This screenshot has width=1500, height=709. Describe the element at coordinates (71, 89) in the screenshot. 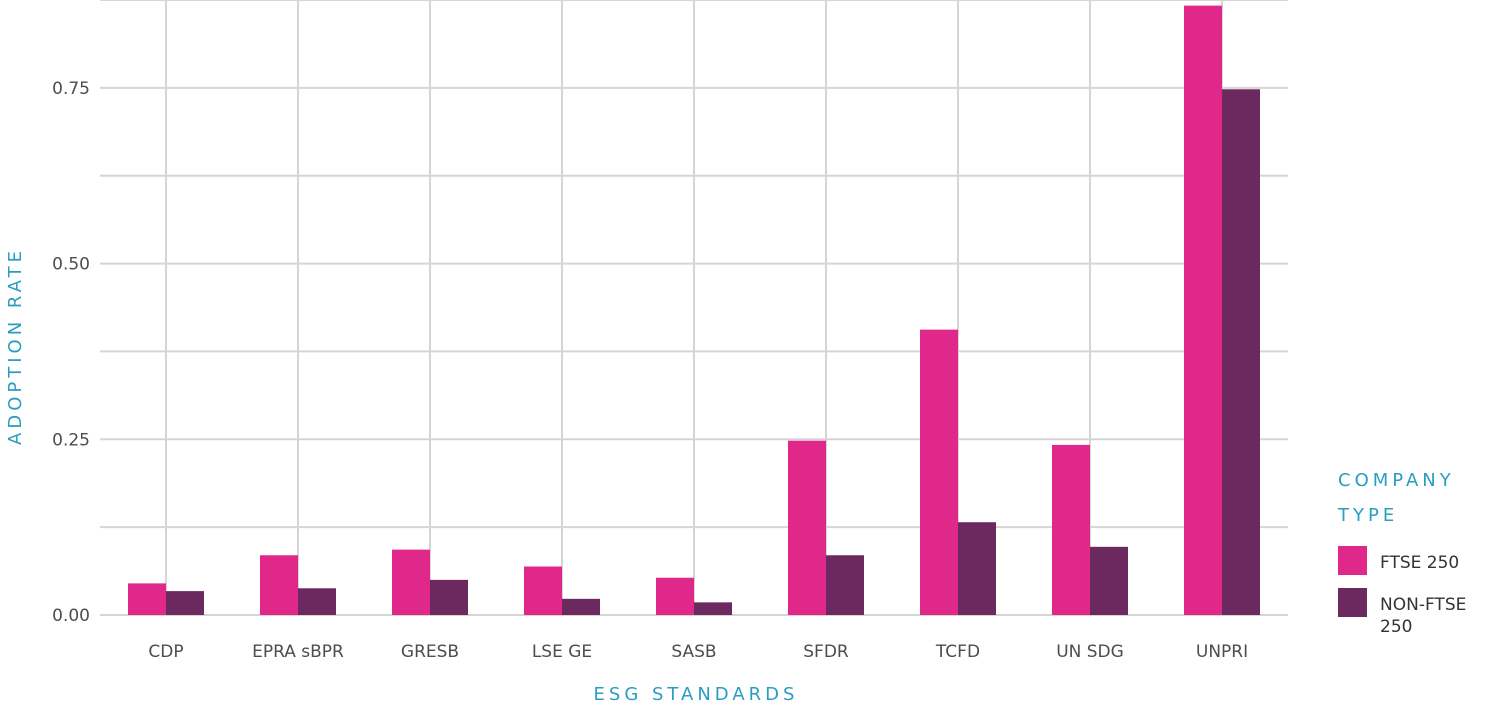

I see `y-tick-label: 0.75` at that location.